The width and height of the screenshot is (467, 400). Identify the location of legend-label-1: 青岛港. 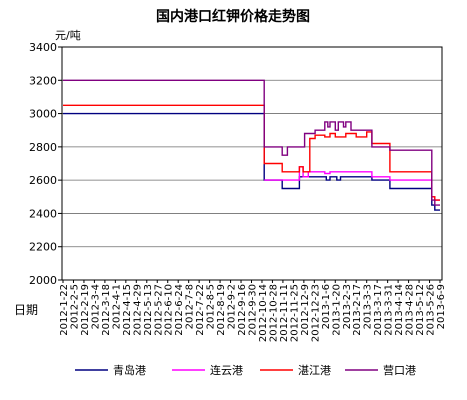
(129, 370).